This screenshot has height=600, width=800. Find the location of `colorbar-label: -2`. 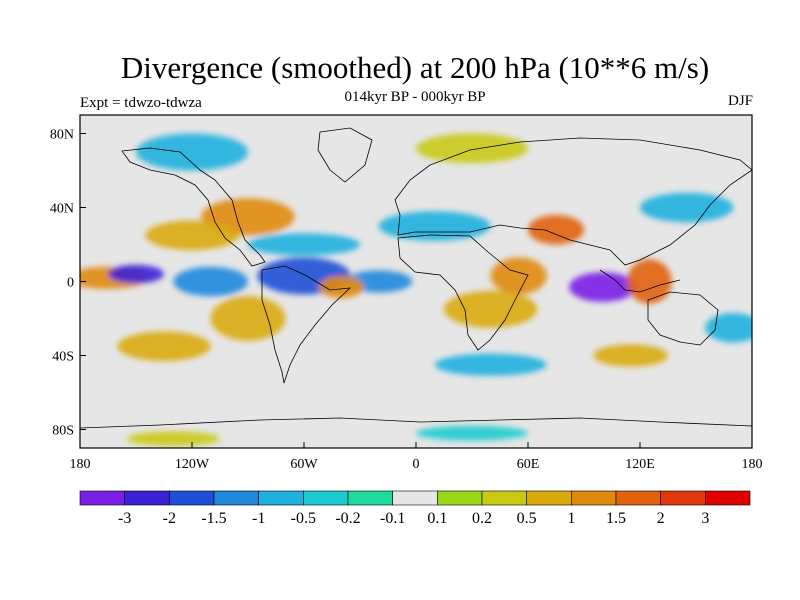

colorbar-label: -2 is located at coordinates (169, 518).